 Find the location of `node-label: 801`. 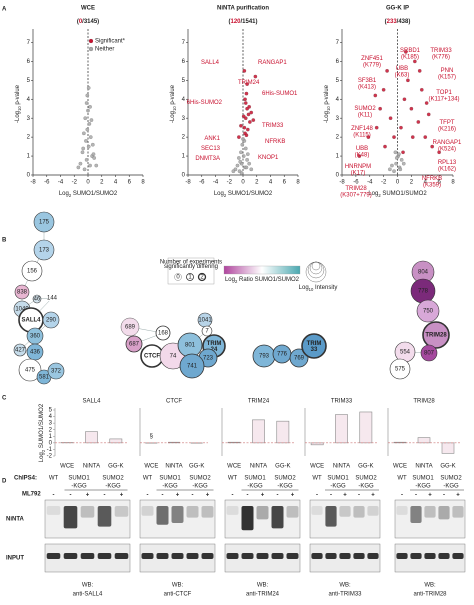

node-label: 801 is located at coordinates (190, 346).